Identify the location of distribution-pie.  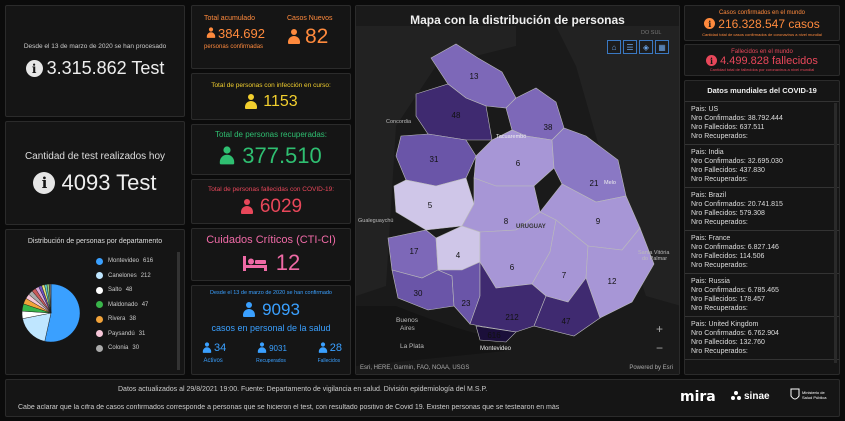
(51, 313).